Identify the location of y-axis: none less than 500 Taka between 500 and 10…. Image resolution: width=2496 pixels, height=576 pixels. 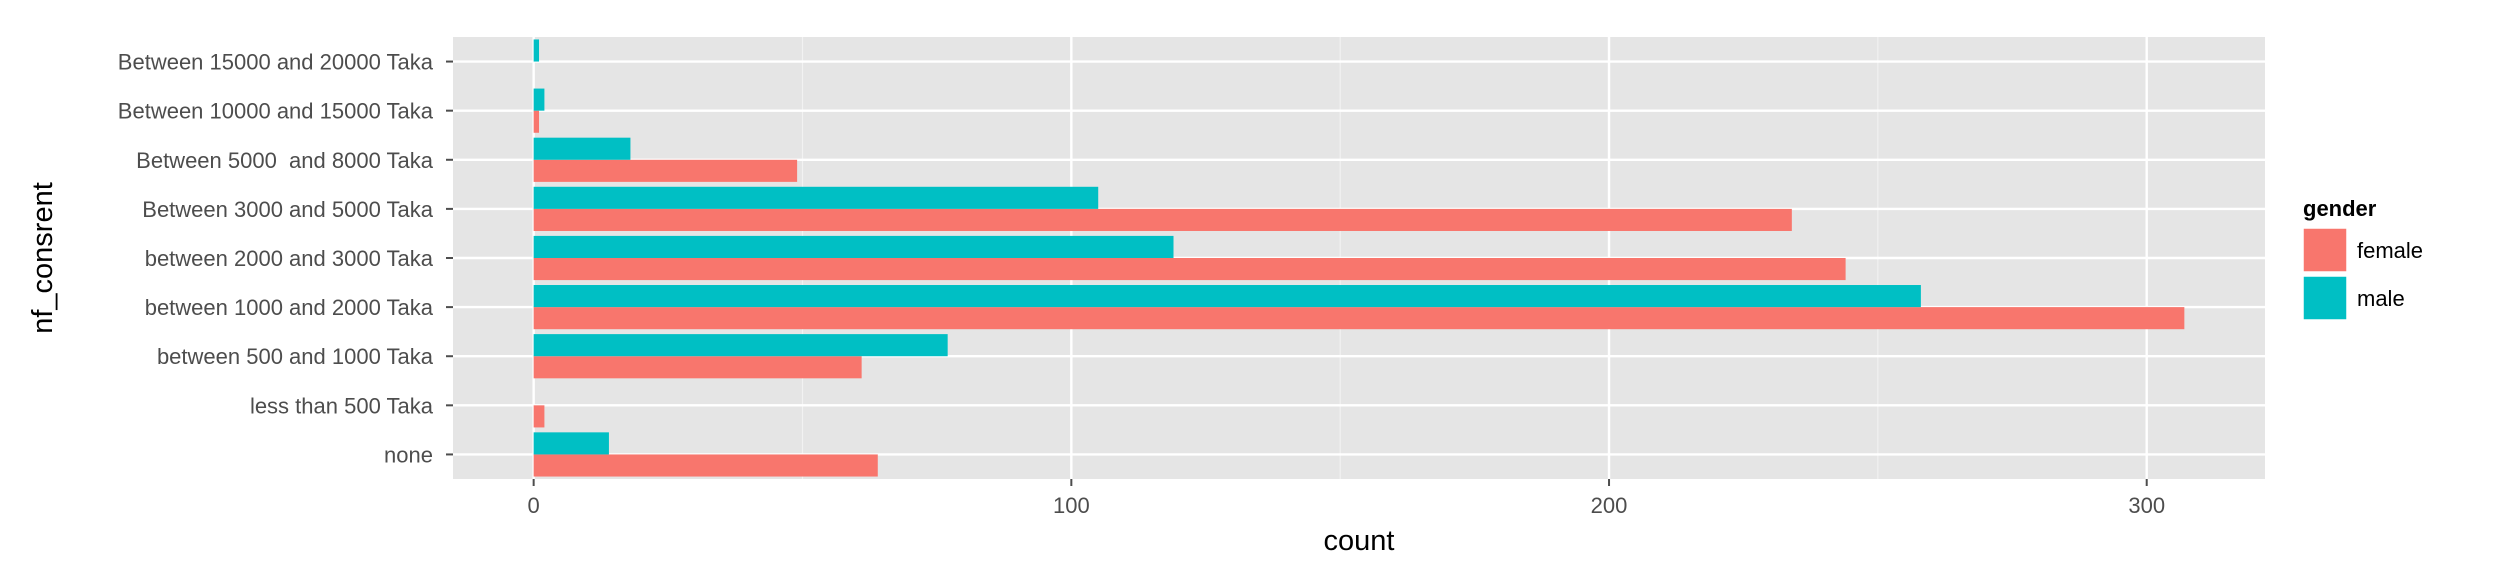
(285, 258).